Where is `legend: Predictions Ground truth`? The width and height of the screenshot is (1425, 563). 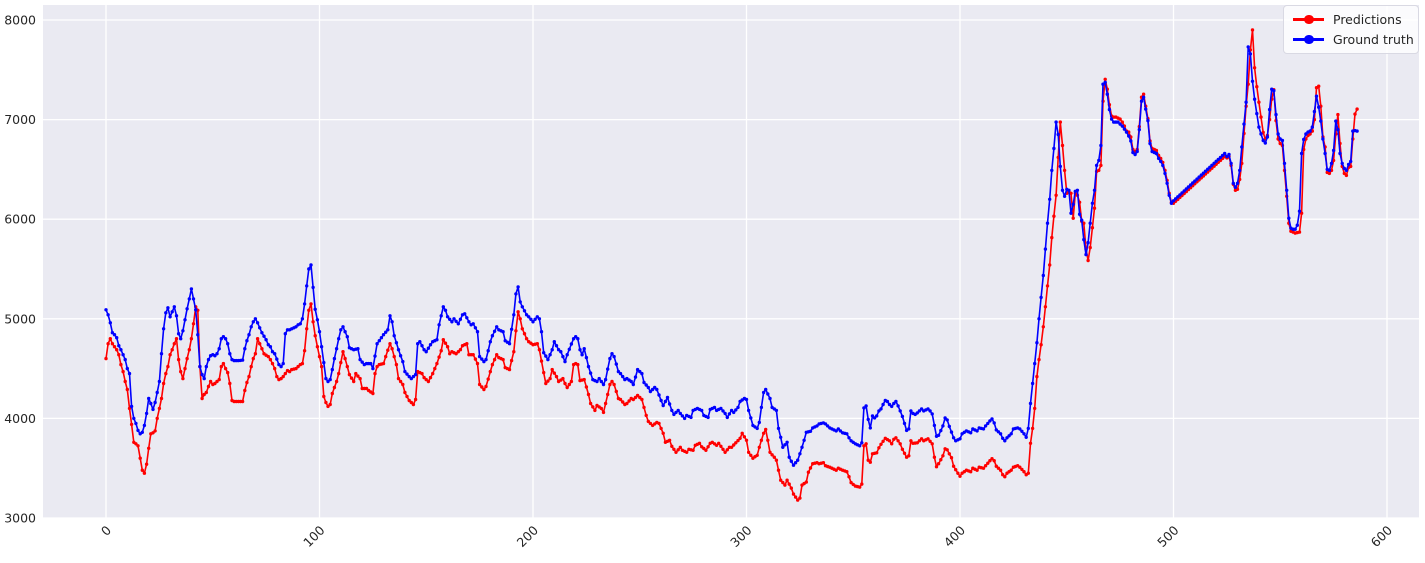
legend: Predictions Ground truth is located at coordinates (1351, 29).